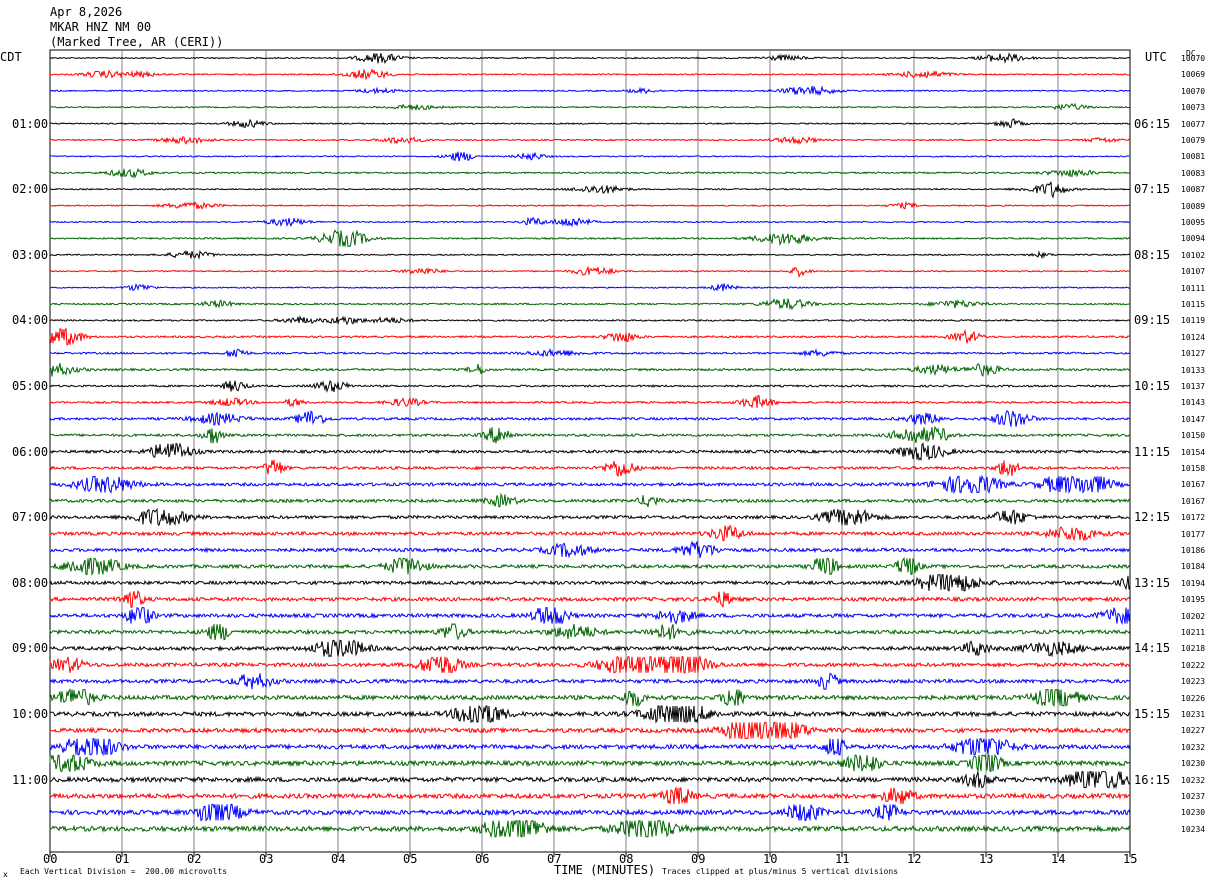  What do you see at coordinates (1152, 254) in the screenshot?
I see `utc-hour-label: 08:15` at bounding box center [1152, 254].